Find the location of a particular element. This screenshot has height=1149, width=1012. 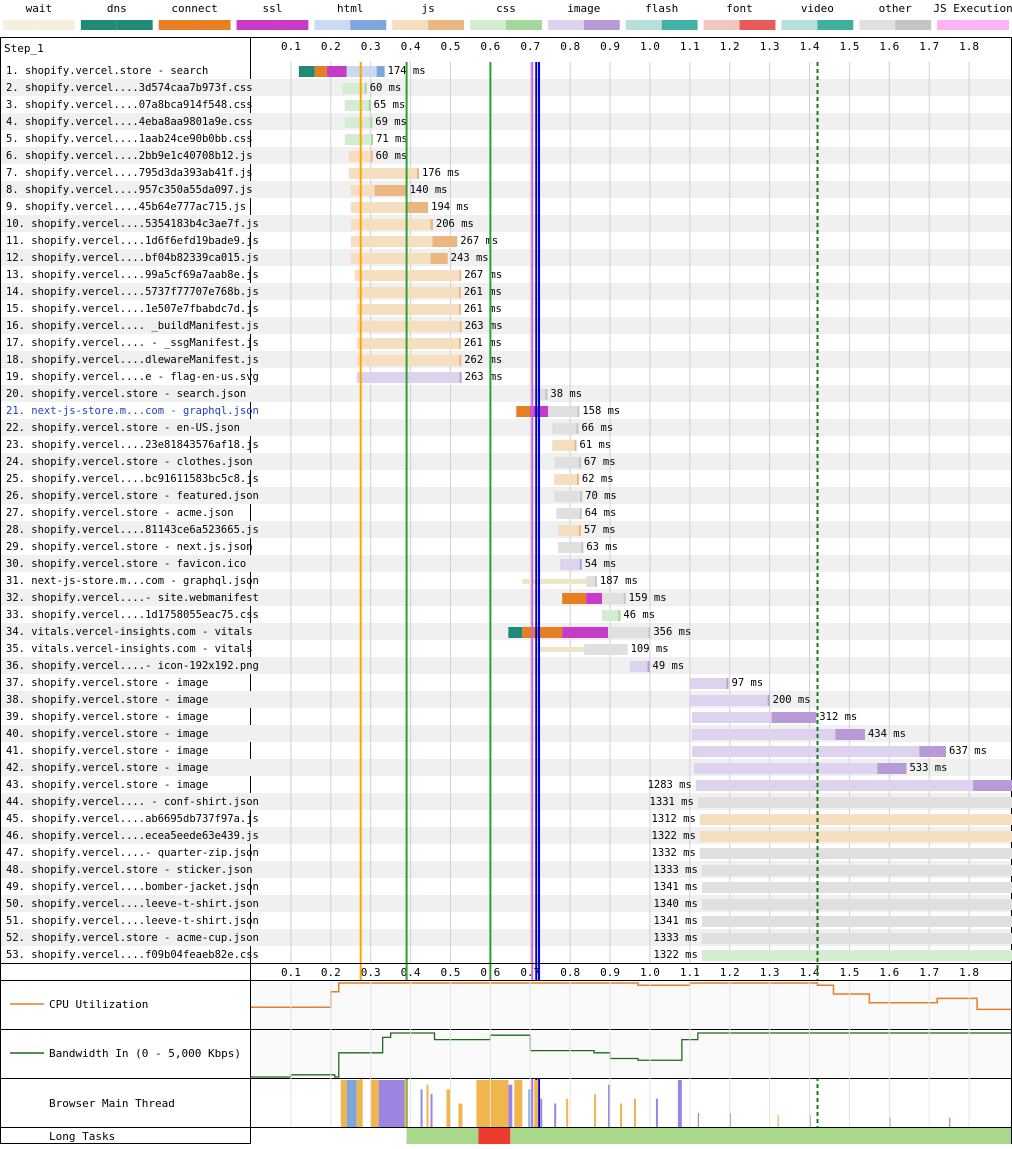

duration-label: 200 ms is located at coordinates (792, 700).